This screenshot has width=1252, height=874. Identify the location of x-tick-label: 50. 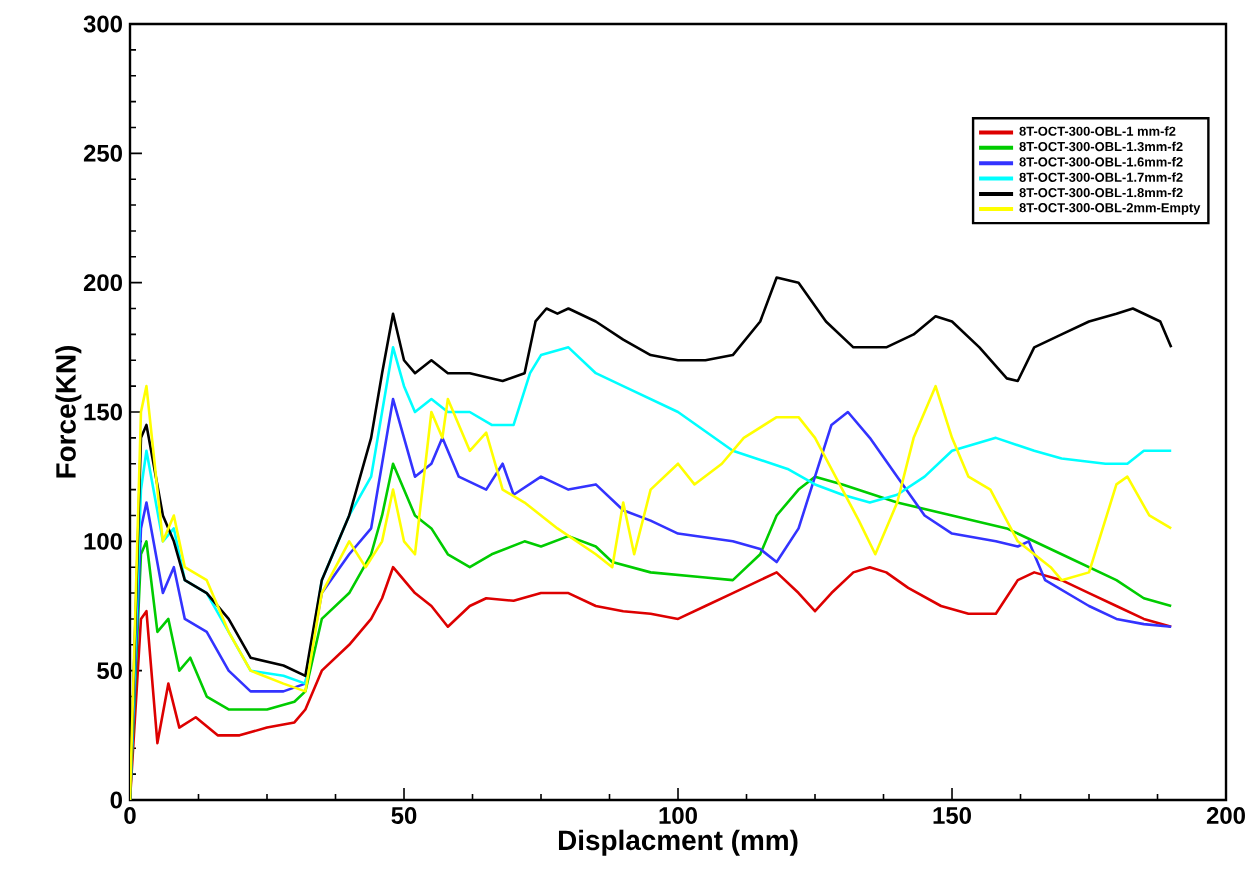
(404, 815).